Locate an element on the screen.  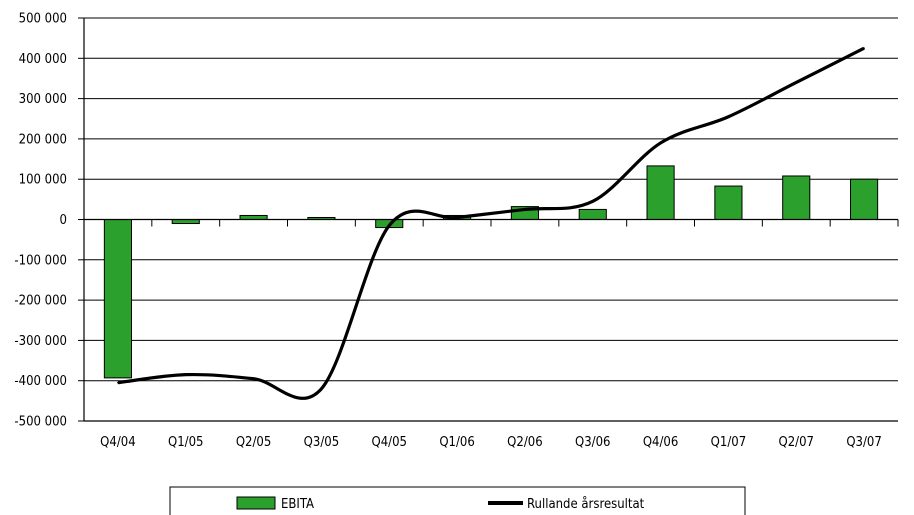
x-tick-label: Q3/05 is located at coordinates (321, 442).